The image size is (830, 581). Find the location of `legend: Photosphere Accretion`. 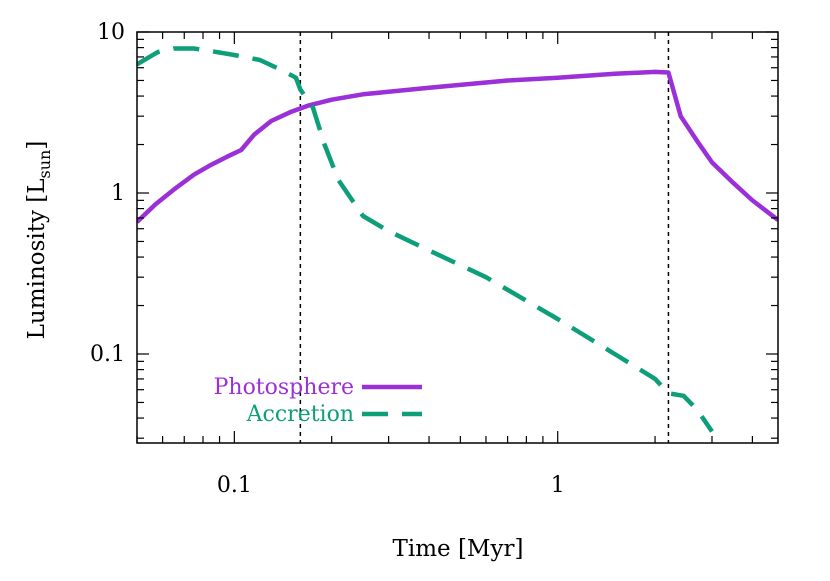

legend: Photosphere Accretion is located at coordinates (318, 401).